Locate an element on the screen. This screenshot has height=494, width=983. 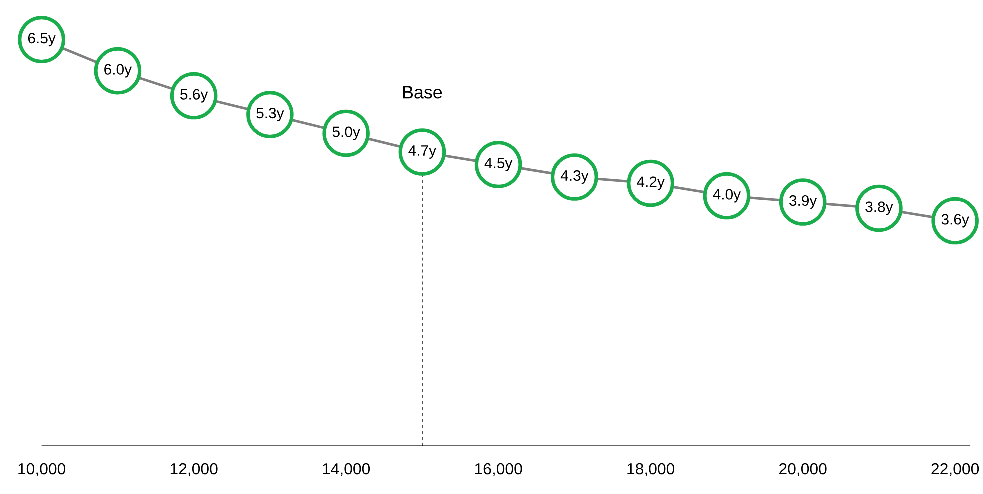
data-label: 6.0y is located at coordinates (118, 71).